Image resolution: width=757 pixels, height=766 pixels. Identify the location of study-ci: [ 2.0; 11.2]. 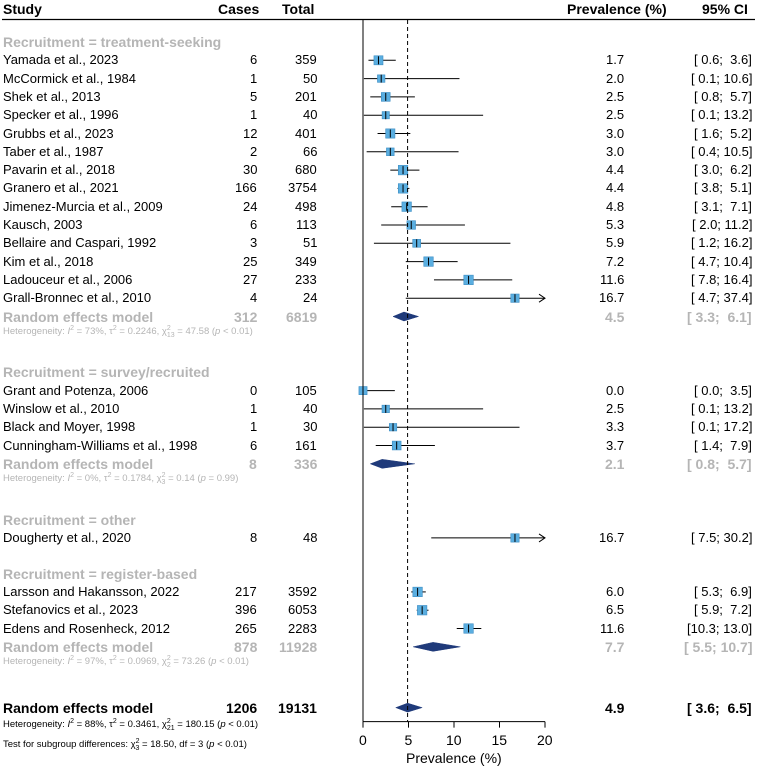
(722, 224).